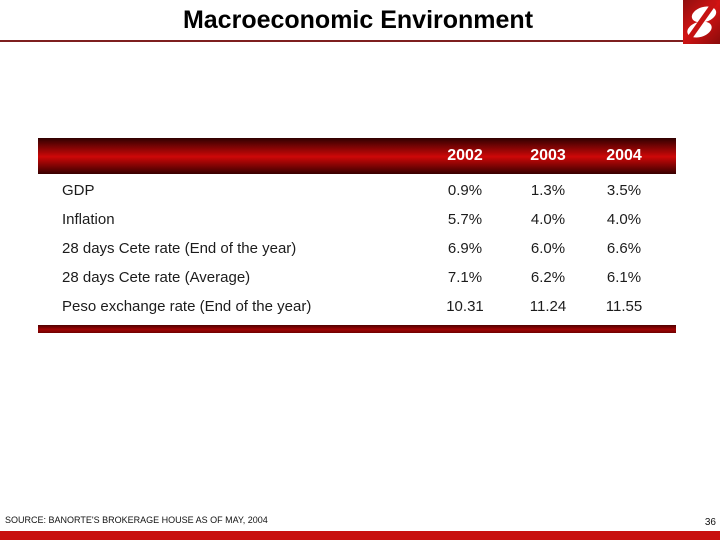  What do you see at coordinates (710, 522) in the screenshot?
I see `page-number: 36` at bounding box center [710, 522].